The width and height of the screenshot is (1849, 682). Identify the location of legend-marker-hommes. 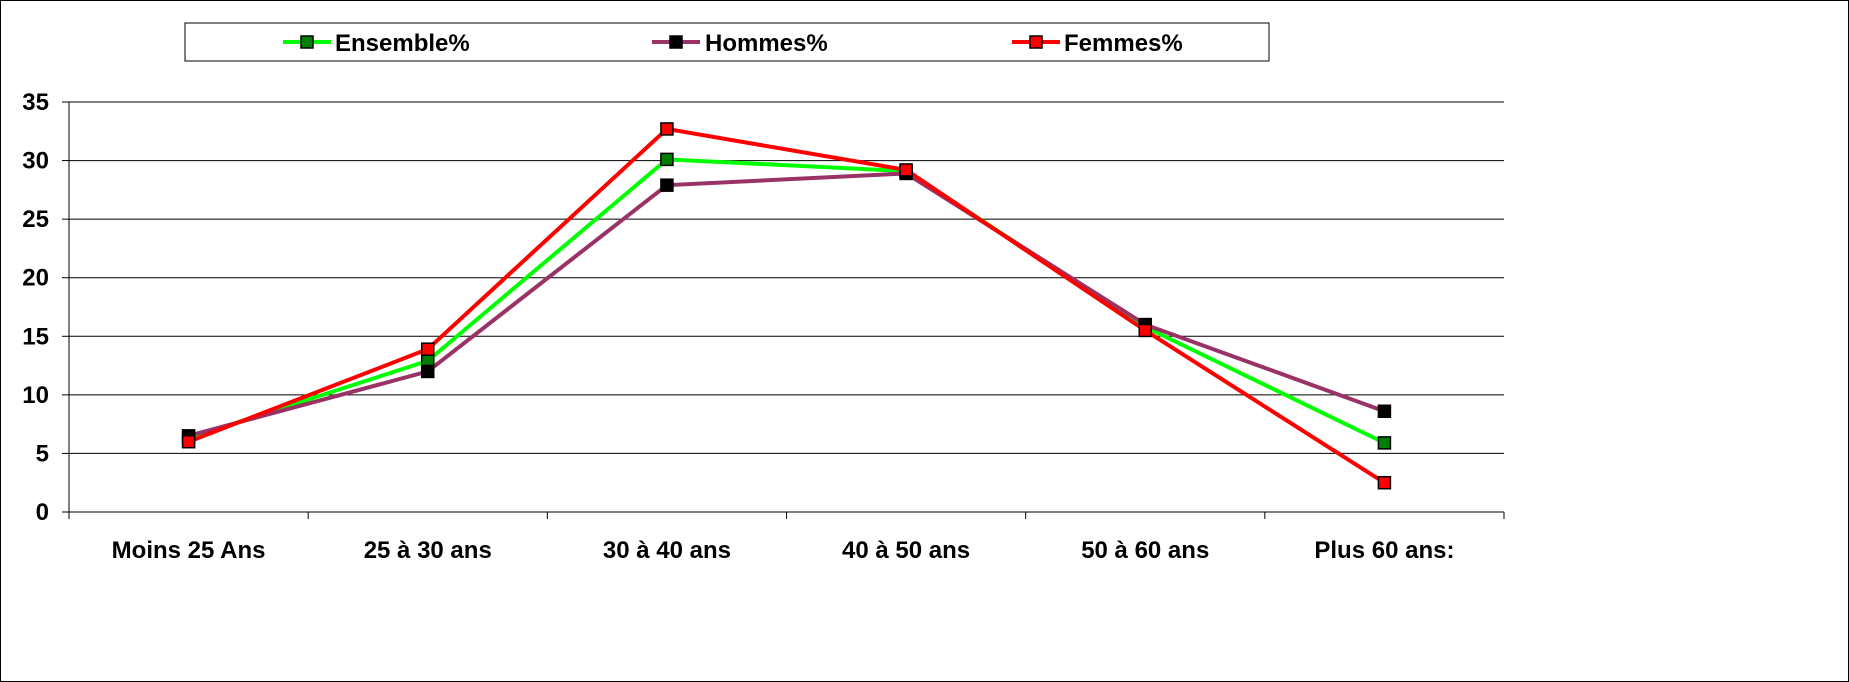
(676, 42).